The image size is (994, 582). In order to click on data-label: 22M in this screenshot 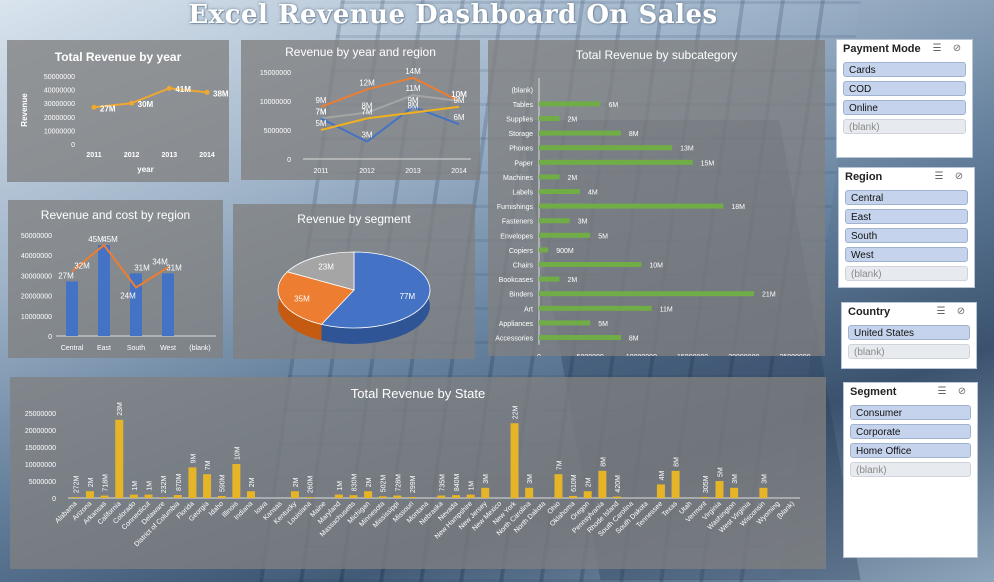, I will do `click(516, 412)`.